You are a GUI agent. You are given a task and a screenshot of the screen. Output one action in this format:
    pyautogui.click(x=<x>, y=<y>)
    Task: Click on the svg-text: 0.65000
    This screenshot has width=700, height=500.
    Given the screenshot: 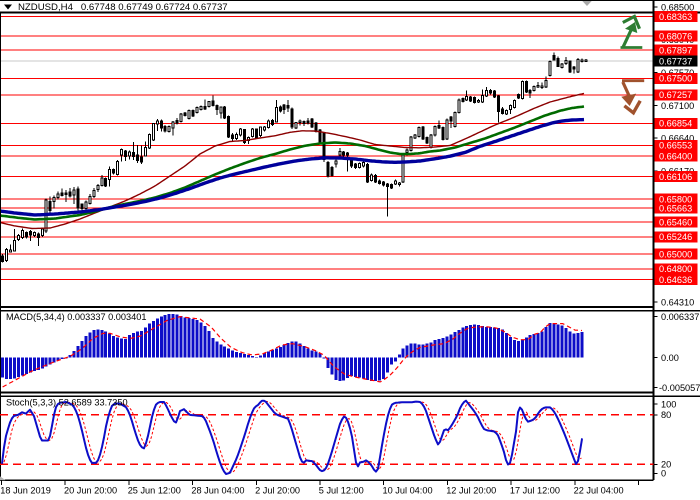 What is the action you would take?
    pyautogui.click(x=675, y=254)
    